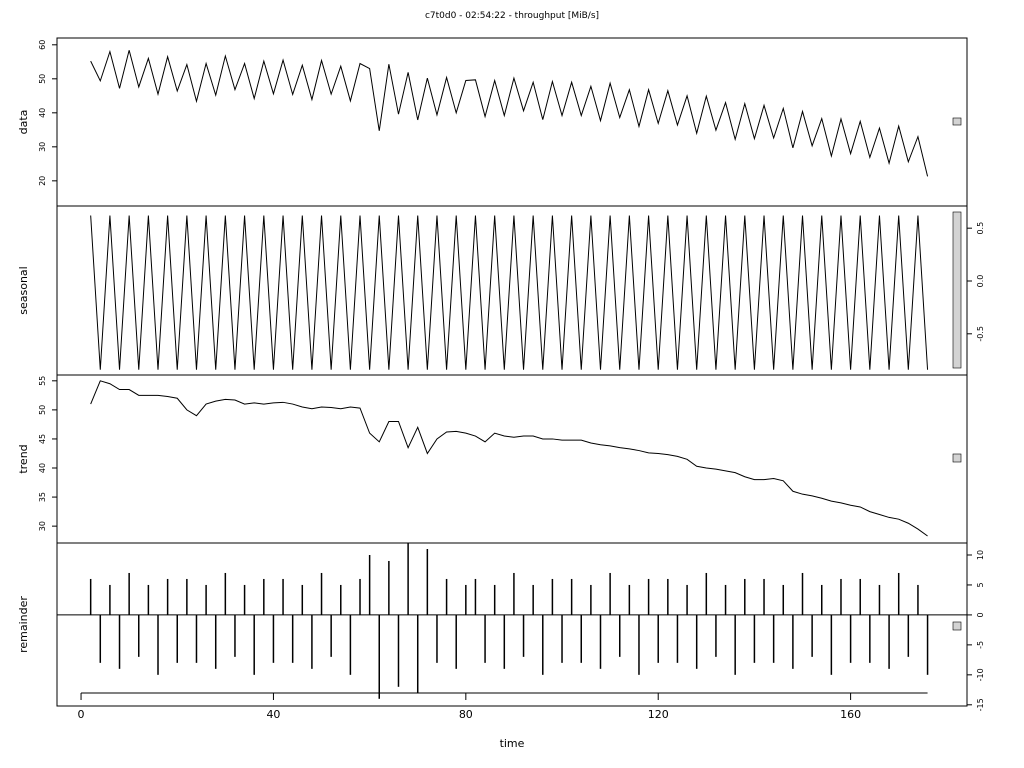 The image size is (1024, 768). What do you see at coordinates (850, 714) in the screenshot?
I see `x-tick-label: 160` at bounding box center [850, 714].